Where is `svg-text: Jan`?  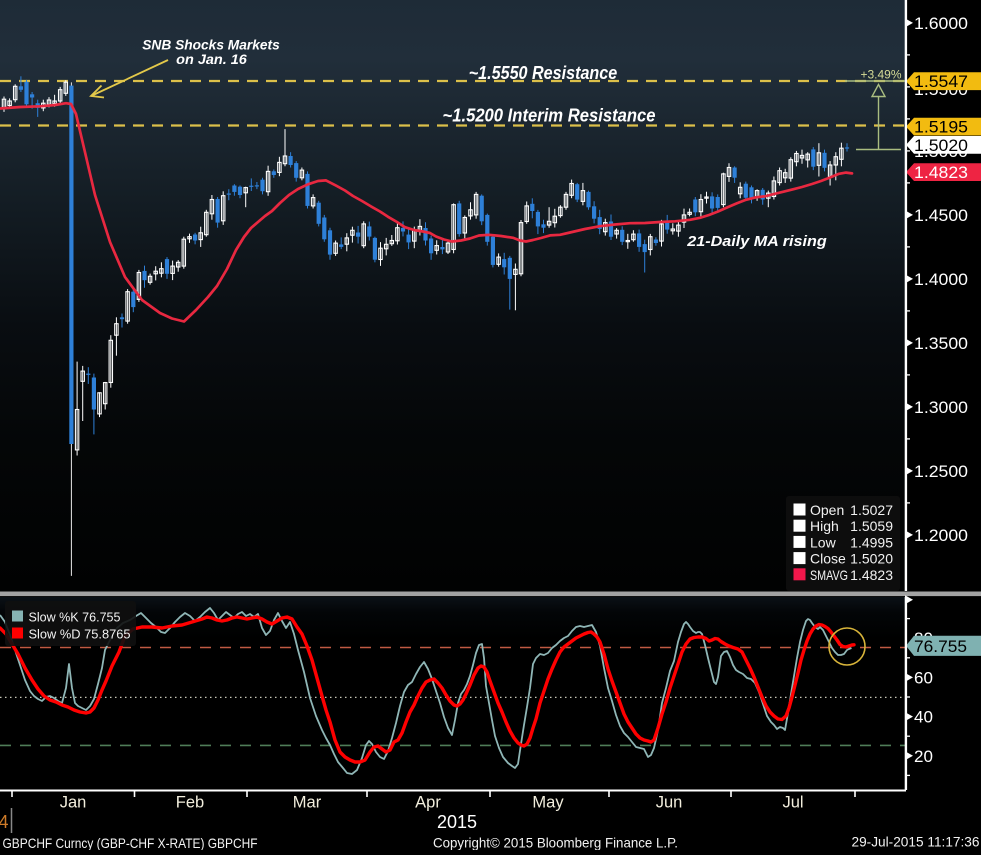 svg-text: Jan is located at coordinates (73, 803).